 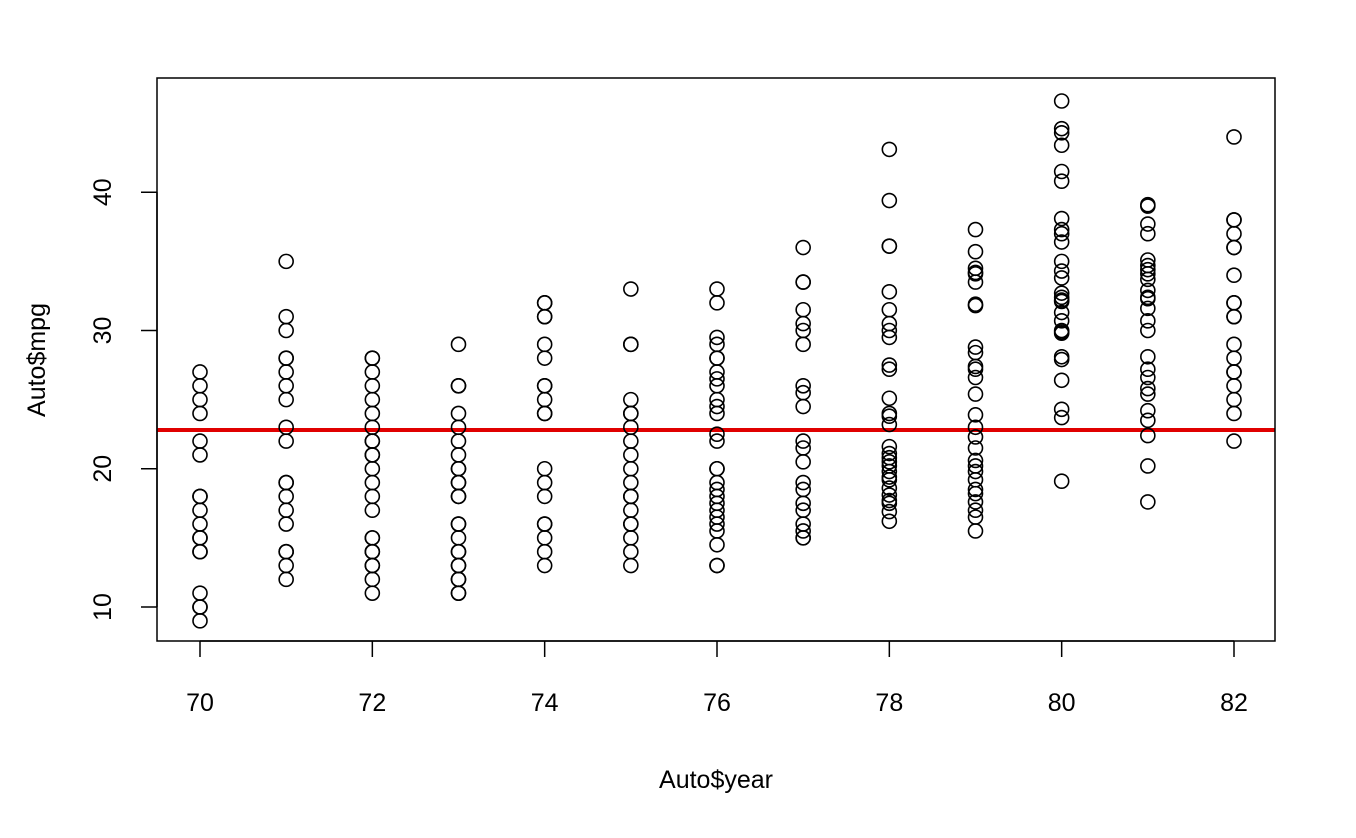 I want to click on x-tick-label: 72, so click(x=372, y=703).